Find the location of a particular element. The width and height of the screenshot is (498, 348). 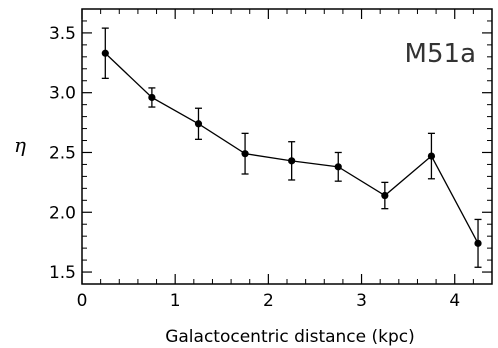

y-tick-label: 3.0 is located at coordinates (62, 94).